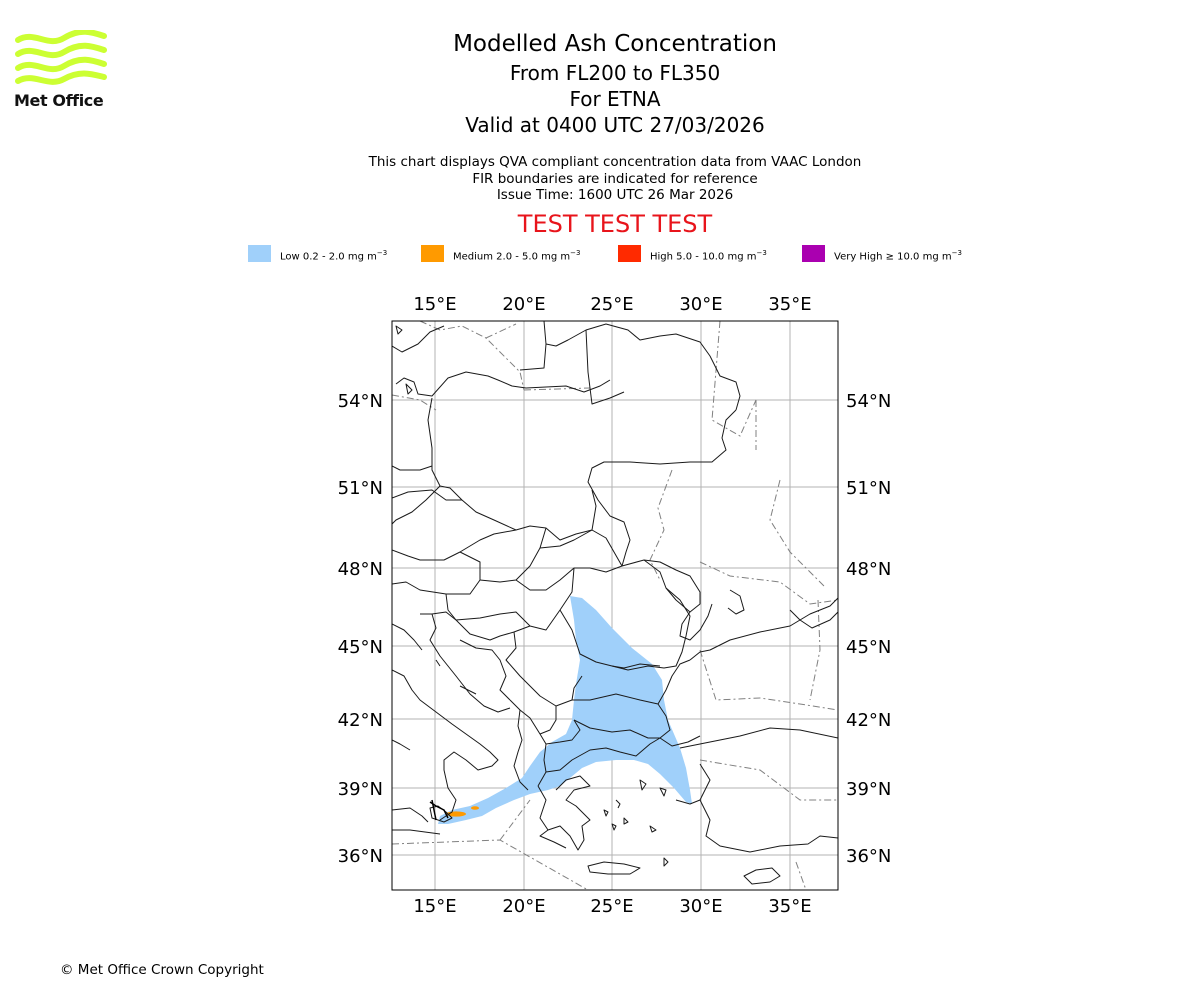  Describe the element at coordinates (700, 906) in the screenshot. I see `lon-tick-label-bottom: 30°E` at that location.